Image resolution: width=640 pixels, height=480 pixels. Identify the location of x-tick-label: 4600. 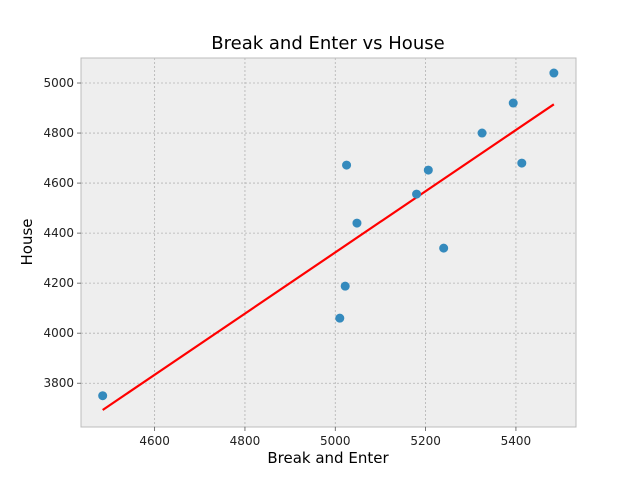
(154, 441).